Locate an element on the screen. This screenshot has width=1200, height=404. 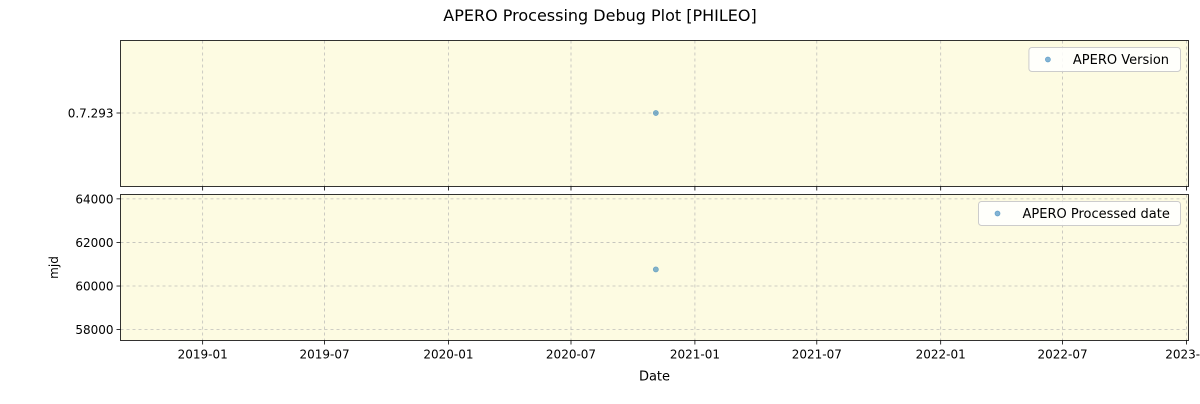
x-axis-label: Date is located at coordinates (654, 377).